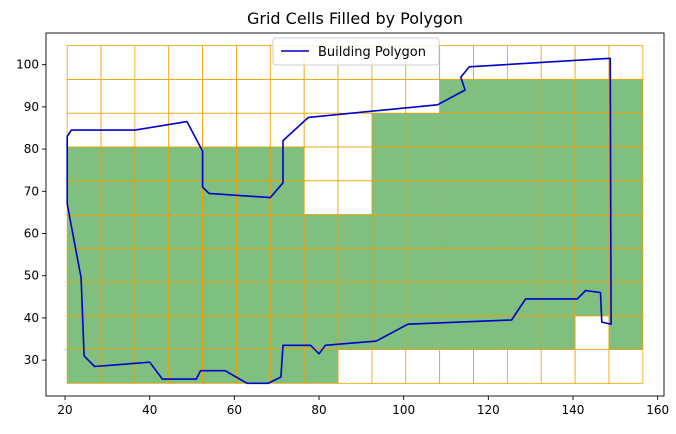  I want to click on x-tick-label: 140, so click(573, 410).